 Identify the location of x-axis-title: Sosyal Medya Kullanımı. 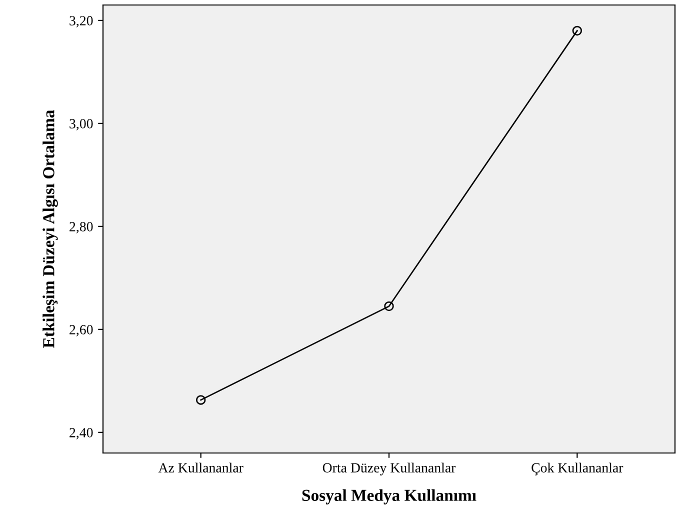
(389, 496).